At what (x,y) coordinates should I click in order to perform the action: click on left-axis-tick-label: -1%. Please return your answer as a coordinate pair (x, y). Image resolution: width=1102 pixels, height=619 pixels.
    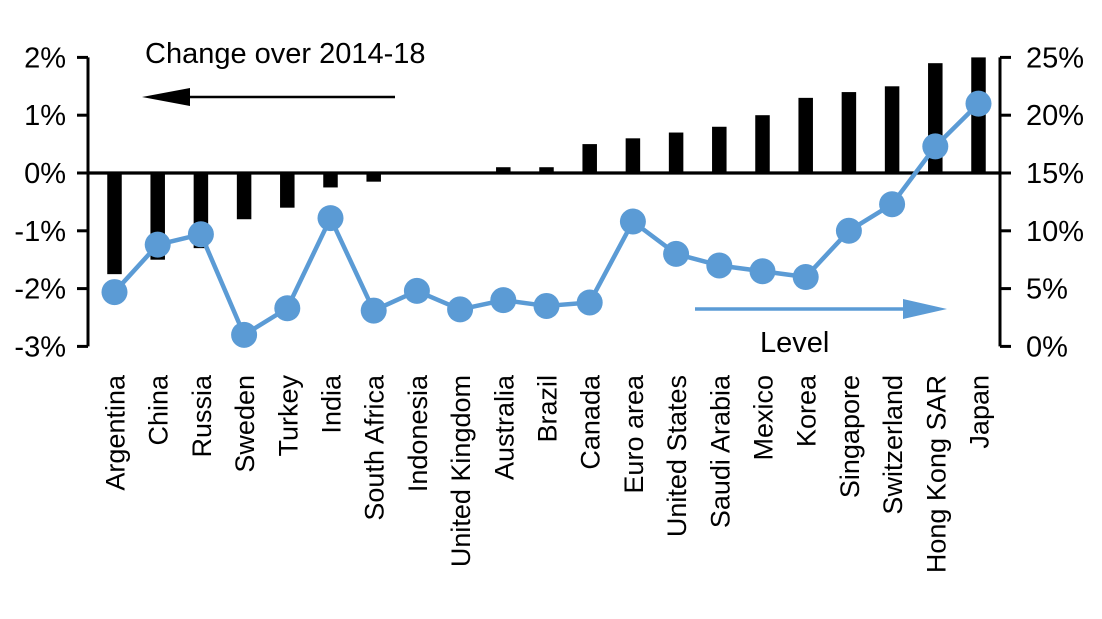
    Looking at the image, I should click on (40, 232).